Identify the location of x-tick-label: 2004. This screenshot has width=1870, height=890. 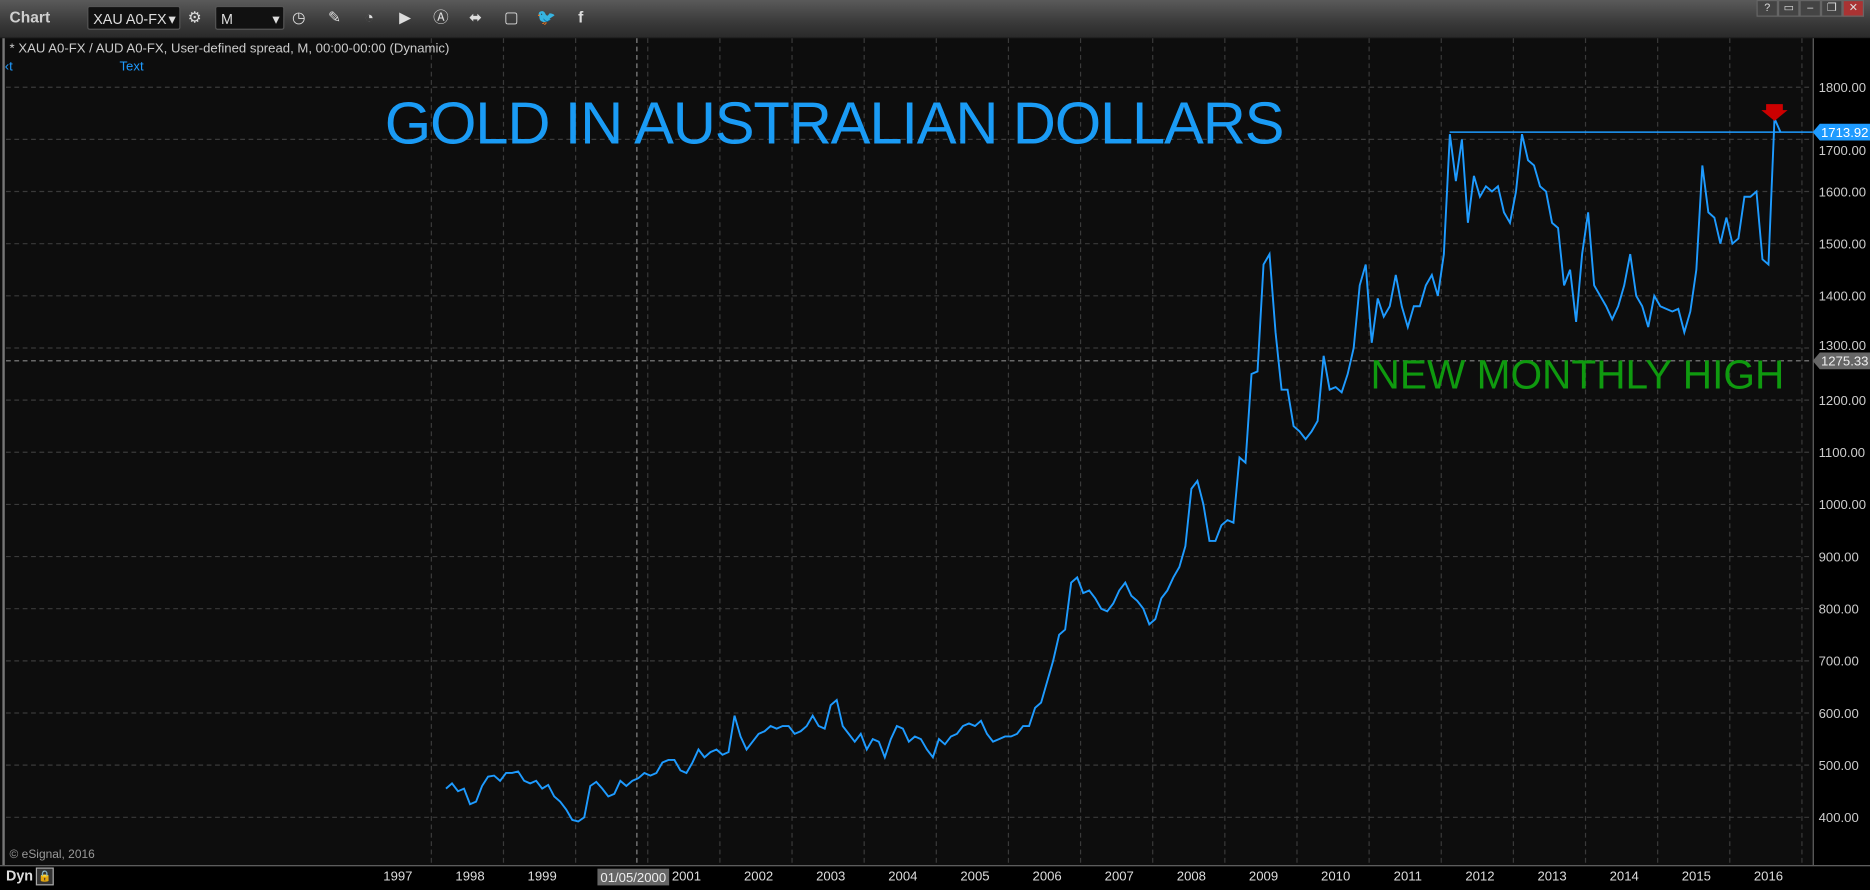
(902, 876).